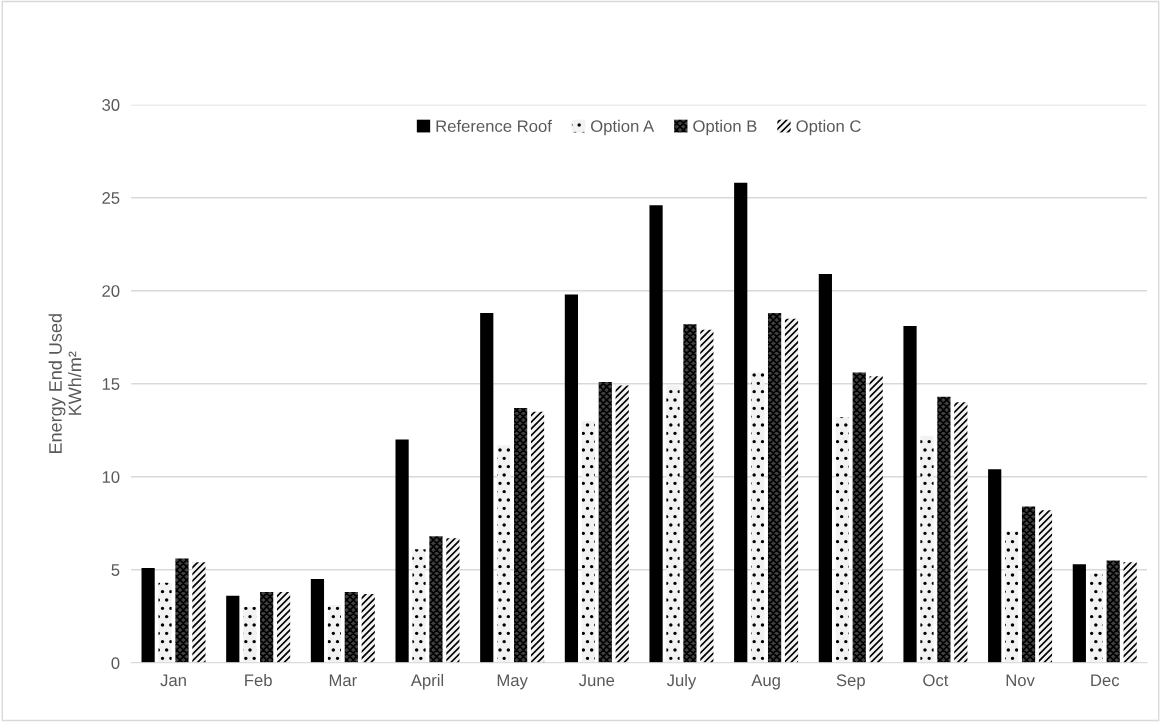 The width and height of the screenshot is (1161, 722). I want to click on y-tick-label: 25, so click(111, 198).